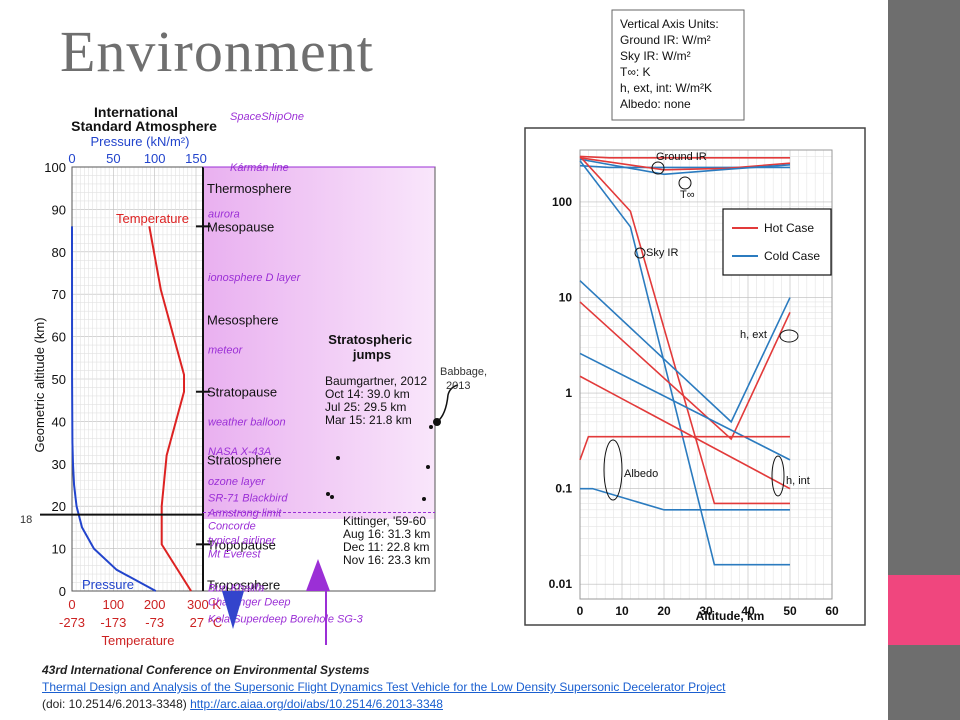 The height and width of the screenshot is (720, 960). What do you see at coordinates (224, 215) in the screenshot?
I see `altitude-marker-label: aurora` at bounding box center [224, 215].